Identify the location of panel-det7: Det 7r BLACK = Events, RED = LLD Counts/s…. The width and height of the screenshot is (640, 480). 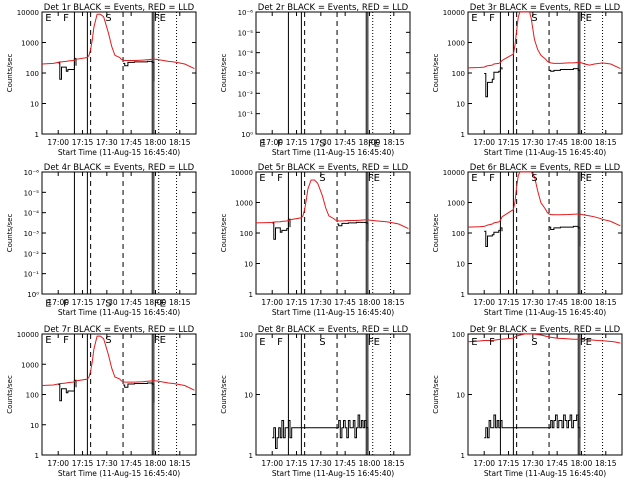
(101, 401).